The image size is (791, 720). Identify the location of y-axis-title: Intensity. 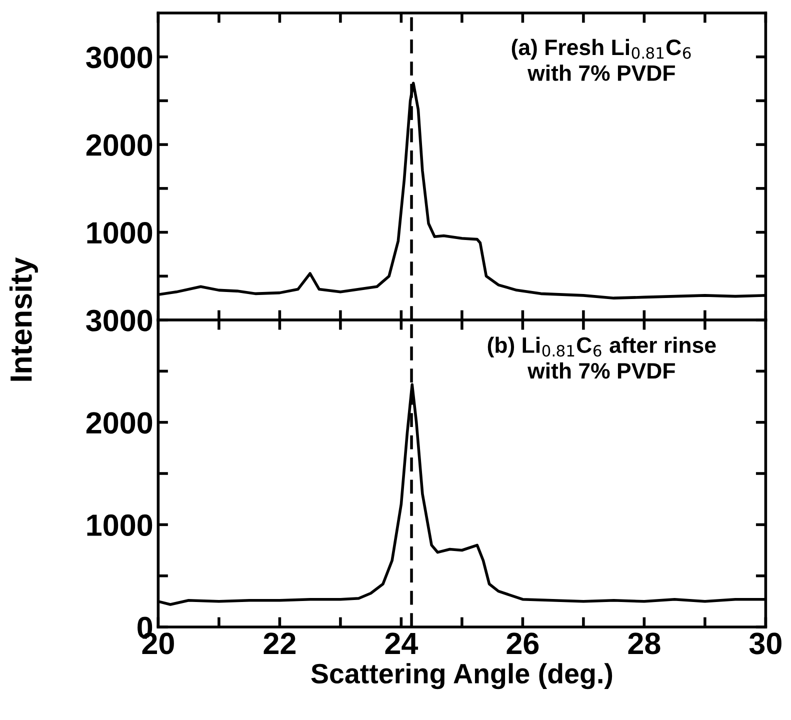
(23, 319).